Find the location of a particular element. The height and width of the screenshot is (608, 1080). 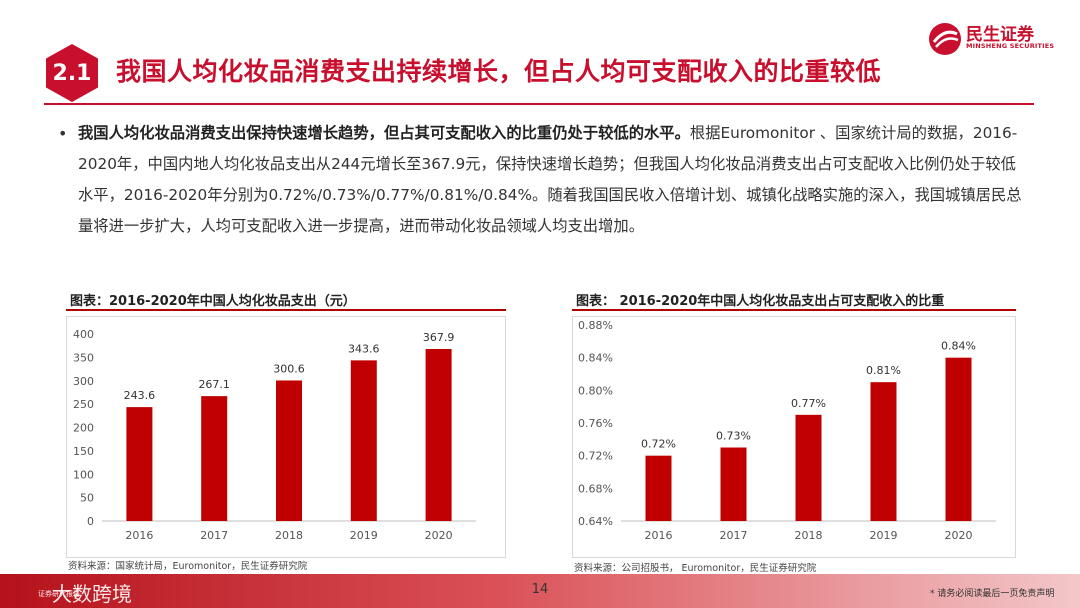

chart2-title: 图表： 2016-2020年中国人均化妆品支出占可支配收入的比重 is located at coordinates (760, 301).